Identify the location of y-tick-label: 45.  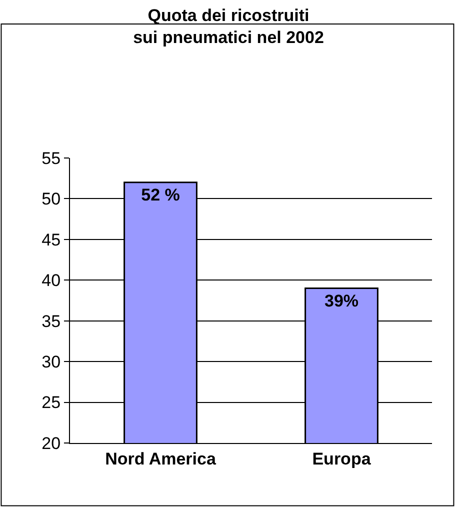
(51, 240).